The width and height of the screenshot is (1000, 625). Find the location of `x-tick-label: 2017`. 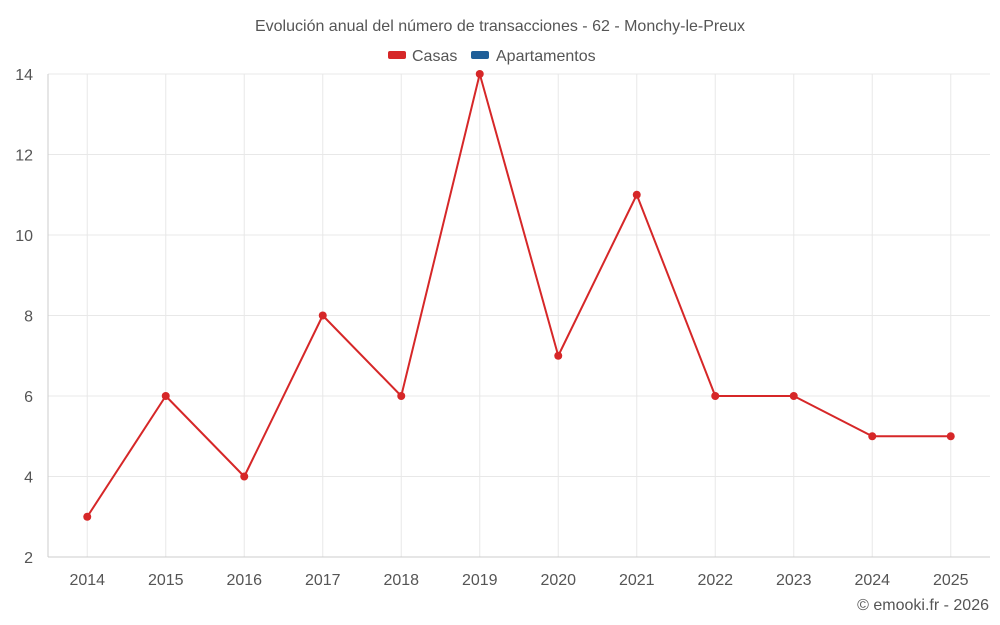

x-tick-label: 2017 is located at coordinates (323, 580).